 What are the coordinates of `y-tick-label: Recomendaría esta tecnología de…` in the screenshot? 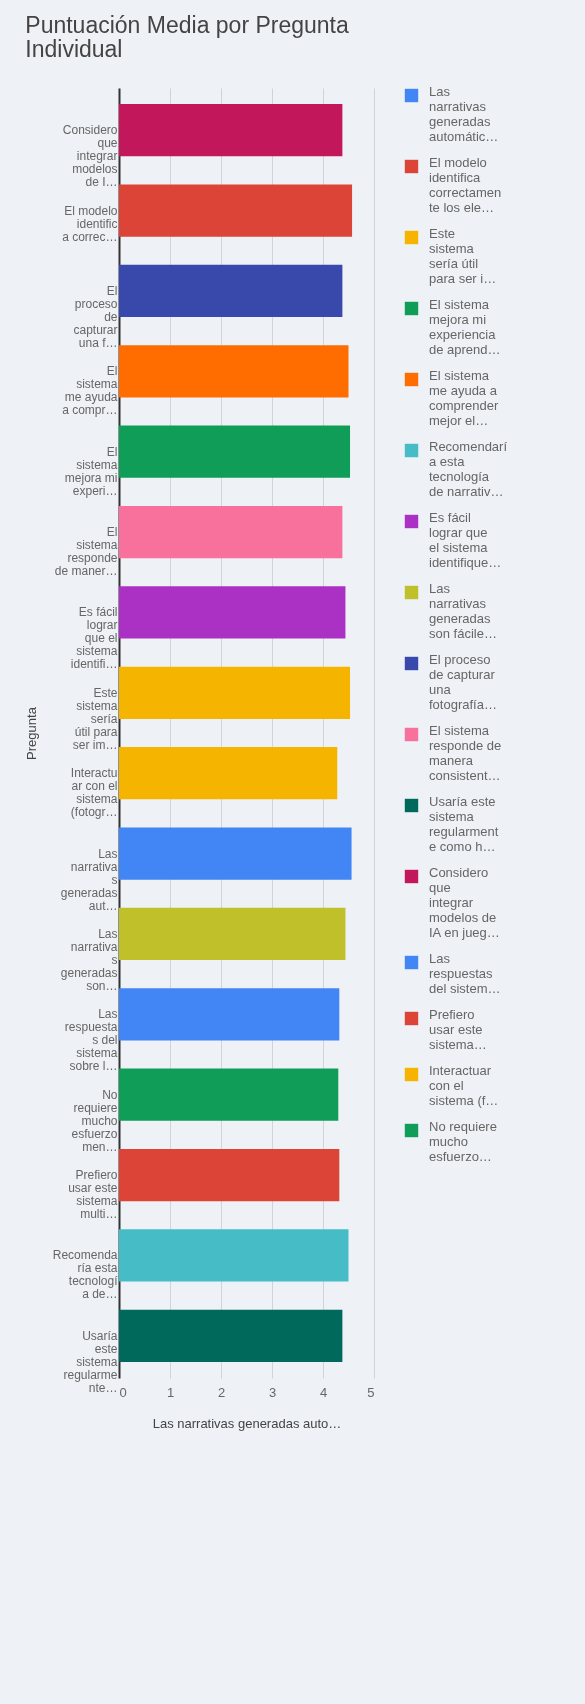 It's located at (85, 1275).